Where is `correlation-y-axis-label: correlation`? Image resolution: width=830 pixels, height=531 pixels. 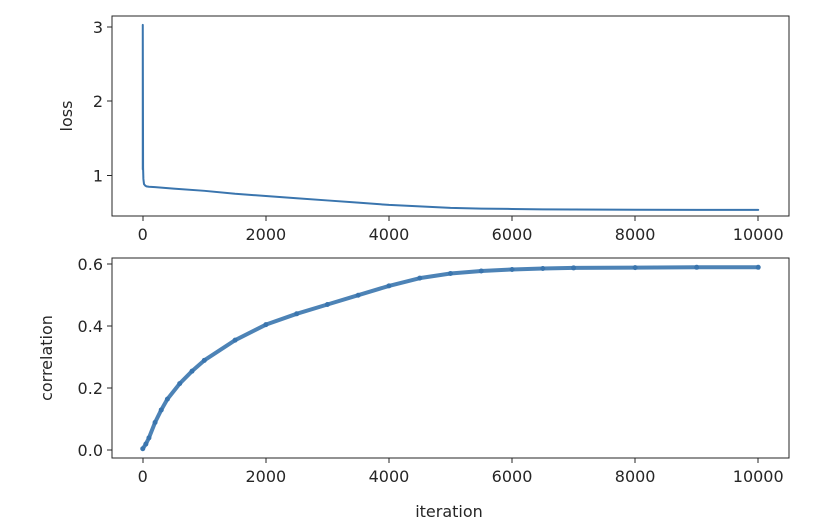
correlation-y-axis-label: correlation is located at coordinates (46, 358).